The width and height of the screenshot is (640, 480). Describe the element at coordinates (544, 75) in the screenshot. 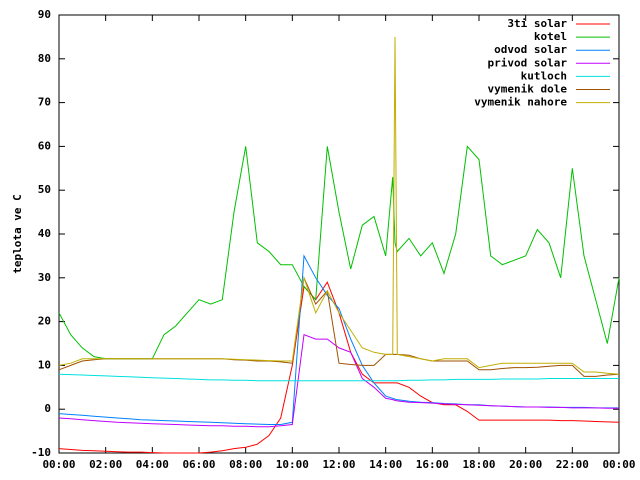

I see `legend-label: kutloch` at that location.